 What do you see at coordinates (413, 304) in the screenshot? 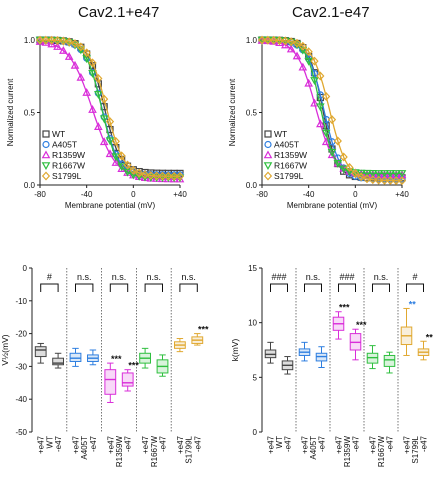
I see `significance-stars: **` at bounding box center [413, 304].